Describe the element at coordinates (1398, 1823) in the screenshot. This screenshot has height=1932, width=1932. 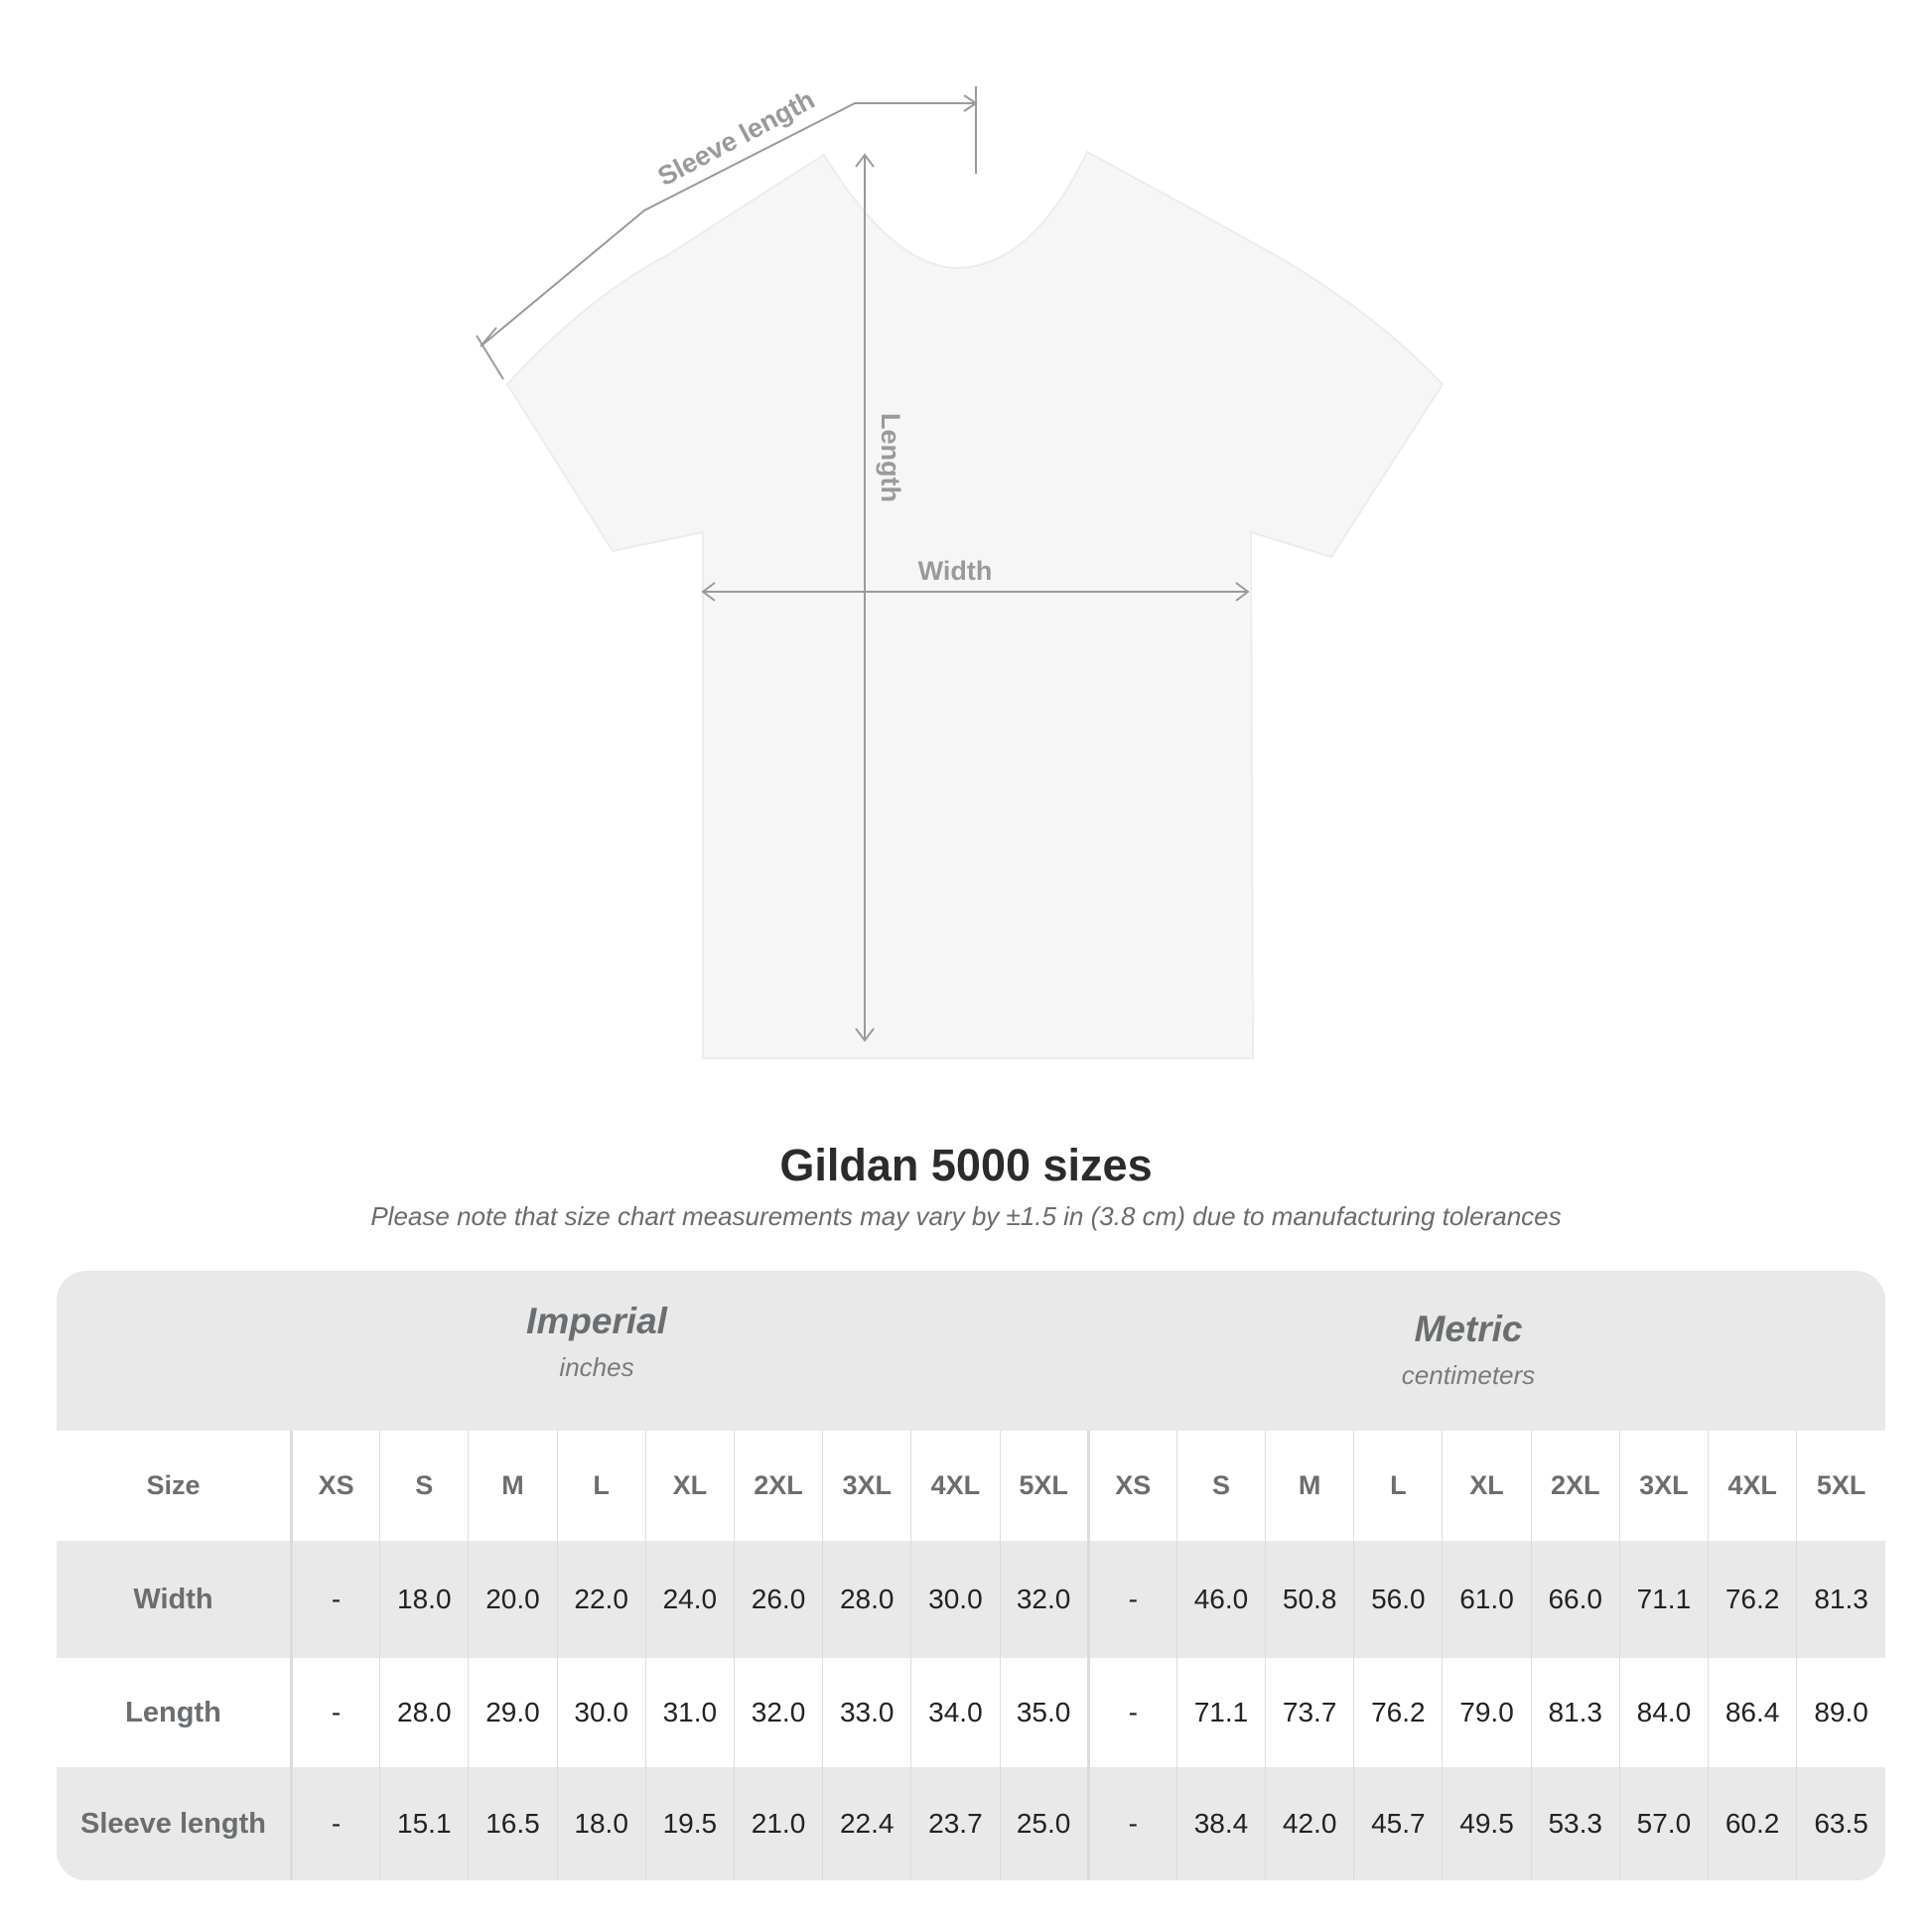
I see `table-cell: 45.7` at that location.